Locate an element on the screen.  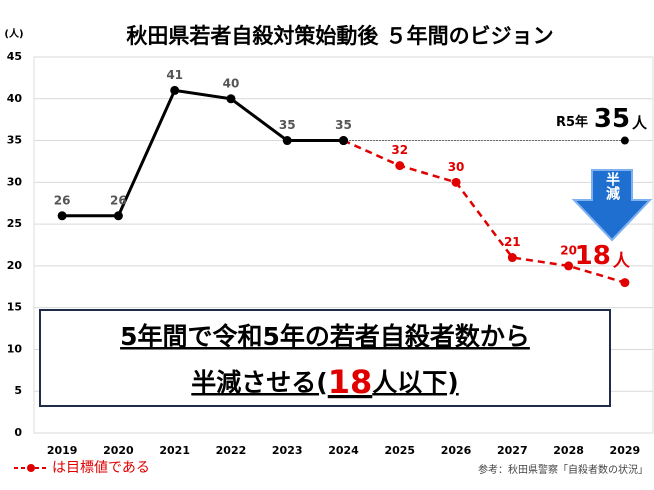
y-unit: (人) is located at coordinates (13, 33).